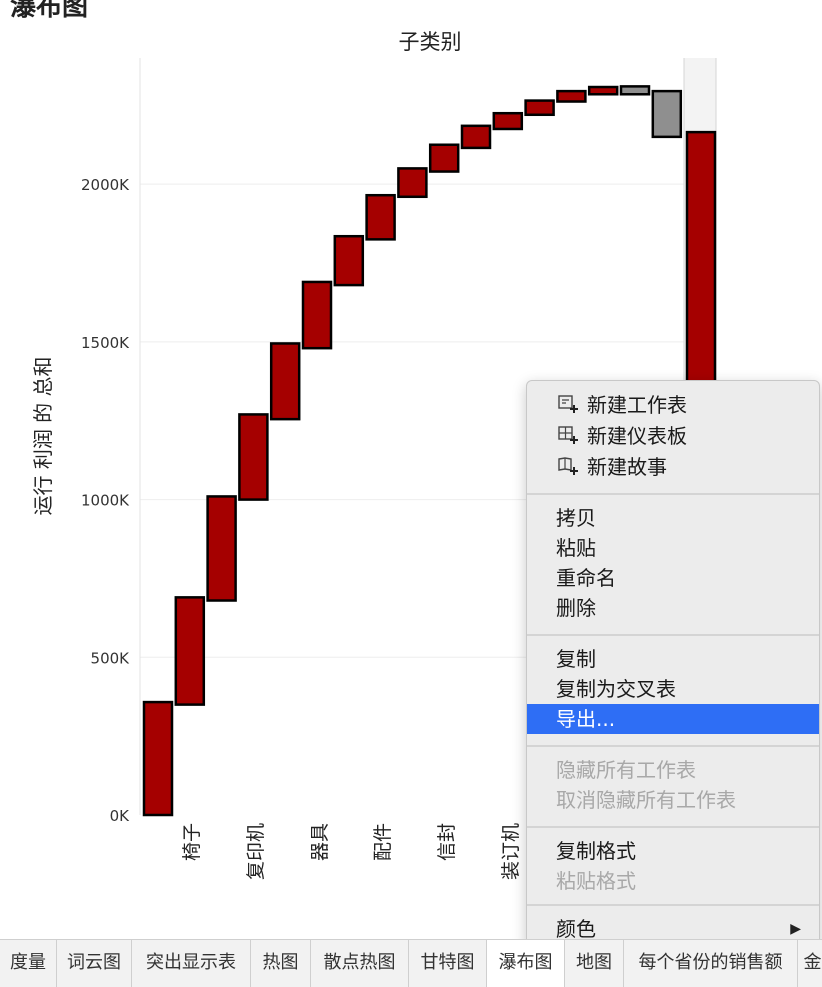 This screenshot has height=987, width=822. I want to click on sheet-tab: 热图, so click(281, 963).